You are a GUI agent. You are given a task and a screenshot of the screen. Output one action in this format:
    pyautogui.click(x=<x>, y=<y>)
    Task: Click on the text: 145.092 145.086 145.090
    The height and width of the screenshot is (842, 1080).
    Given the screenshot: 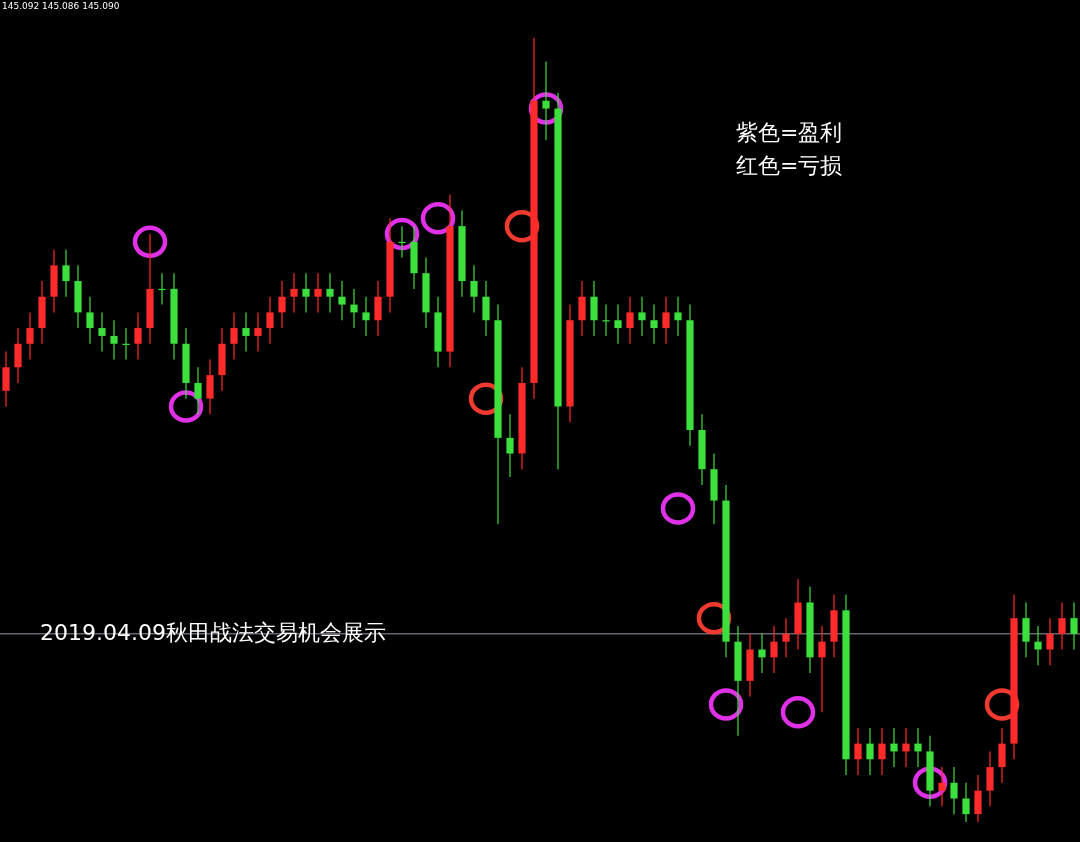 What is the action you would take?
    pyautogui.click(x=61, y=6)
    